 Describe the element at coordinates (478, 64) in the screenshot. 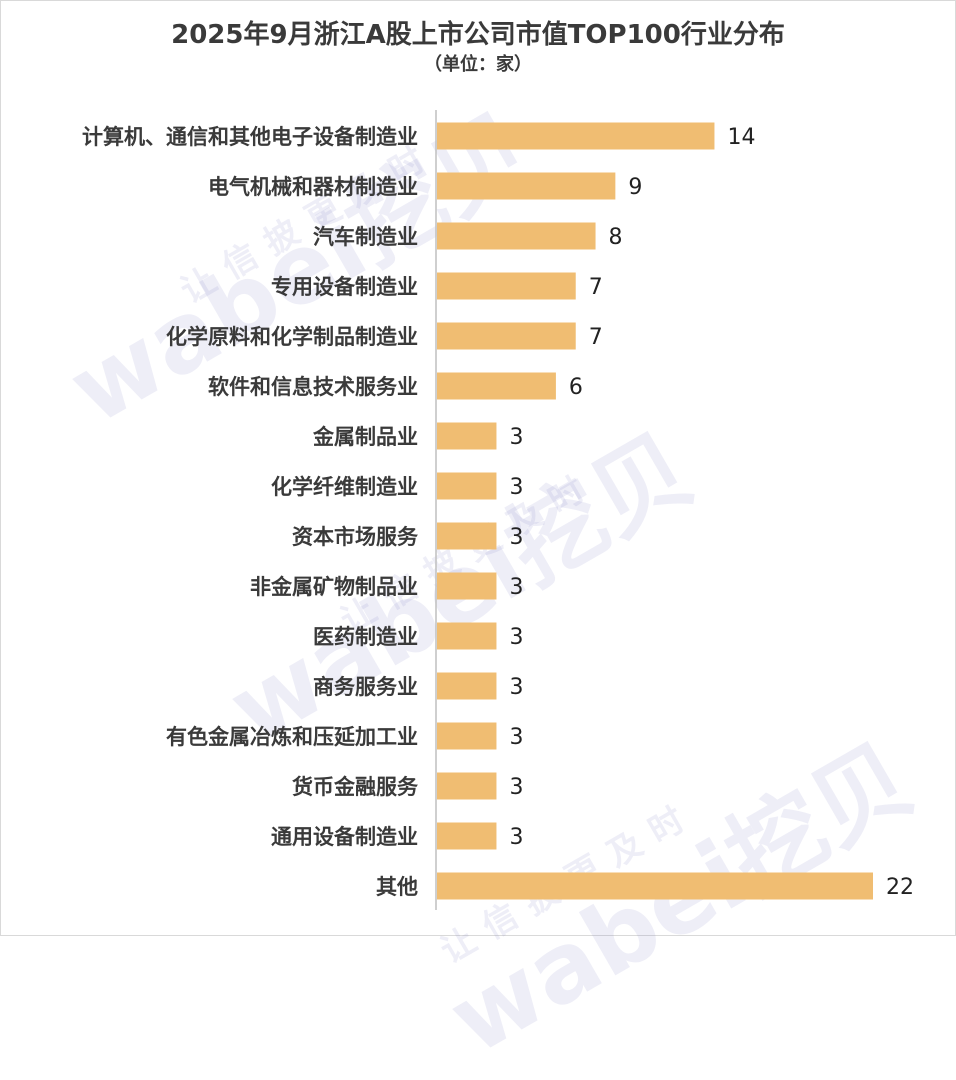

I see `chart-subtitle: （单位：家）` at that location.